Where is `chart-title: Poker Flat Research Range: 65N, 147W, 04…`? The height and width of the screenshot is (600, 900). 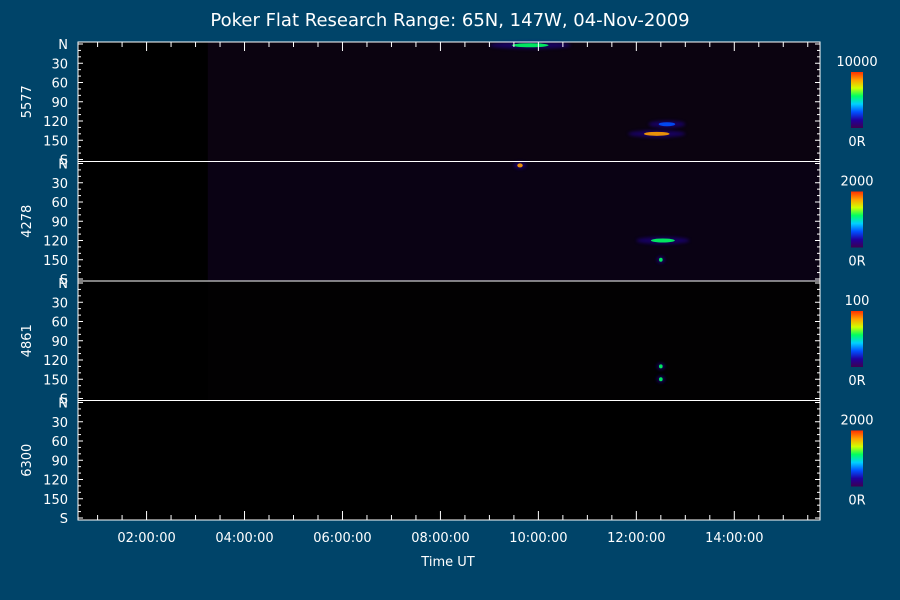 chart-title: Poker Flat Research Range: 65N, 147W, 04… is located at coordinates (450, 20).